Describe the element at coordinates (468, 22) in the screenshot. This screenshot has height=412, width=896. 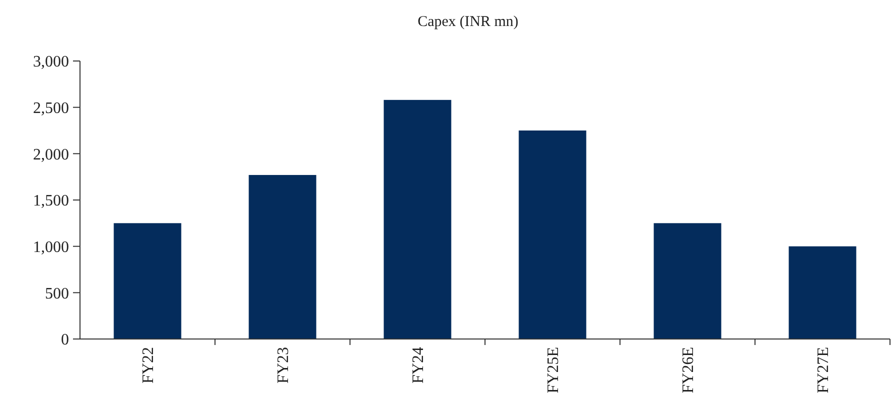
I see `chart-title: Capex (INR mn)` at that location.